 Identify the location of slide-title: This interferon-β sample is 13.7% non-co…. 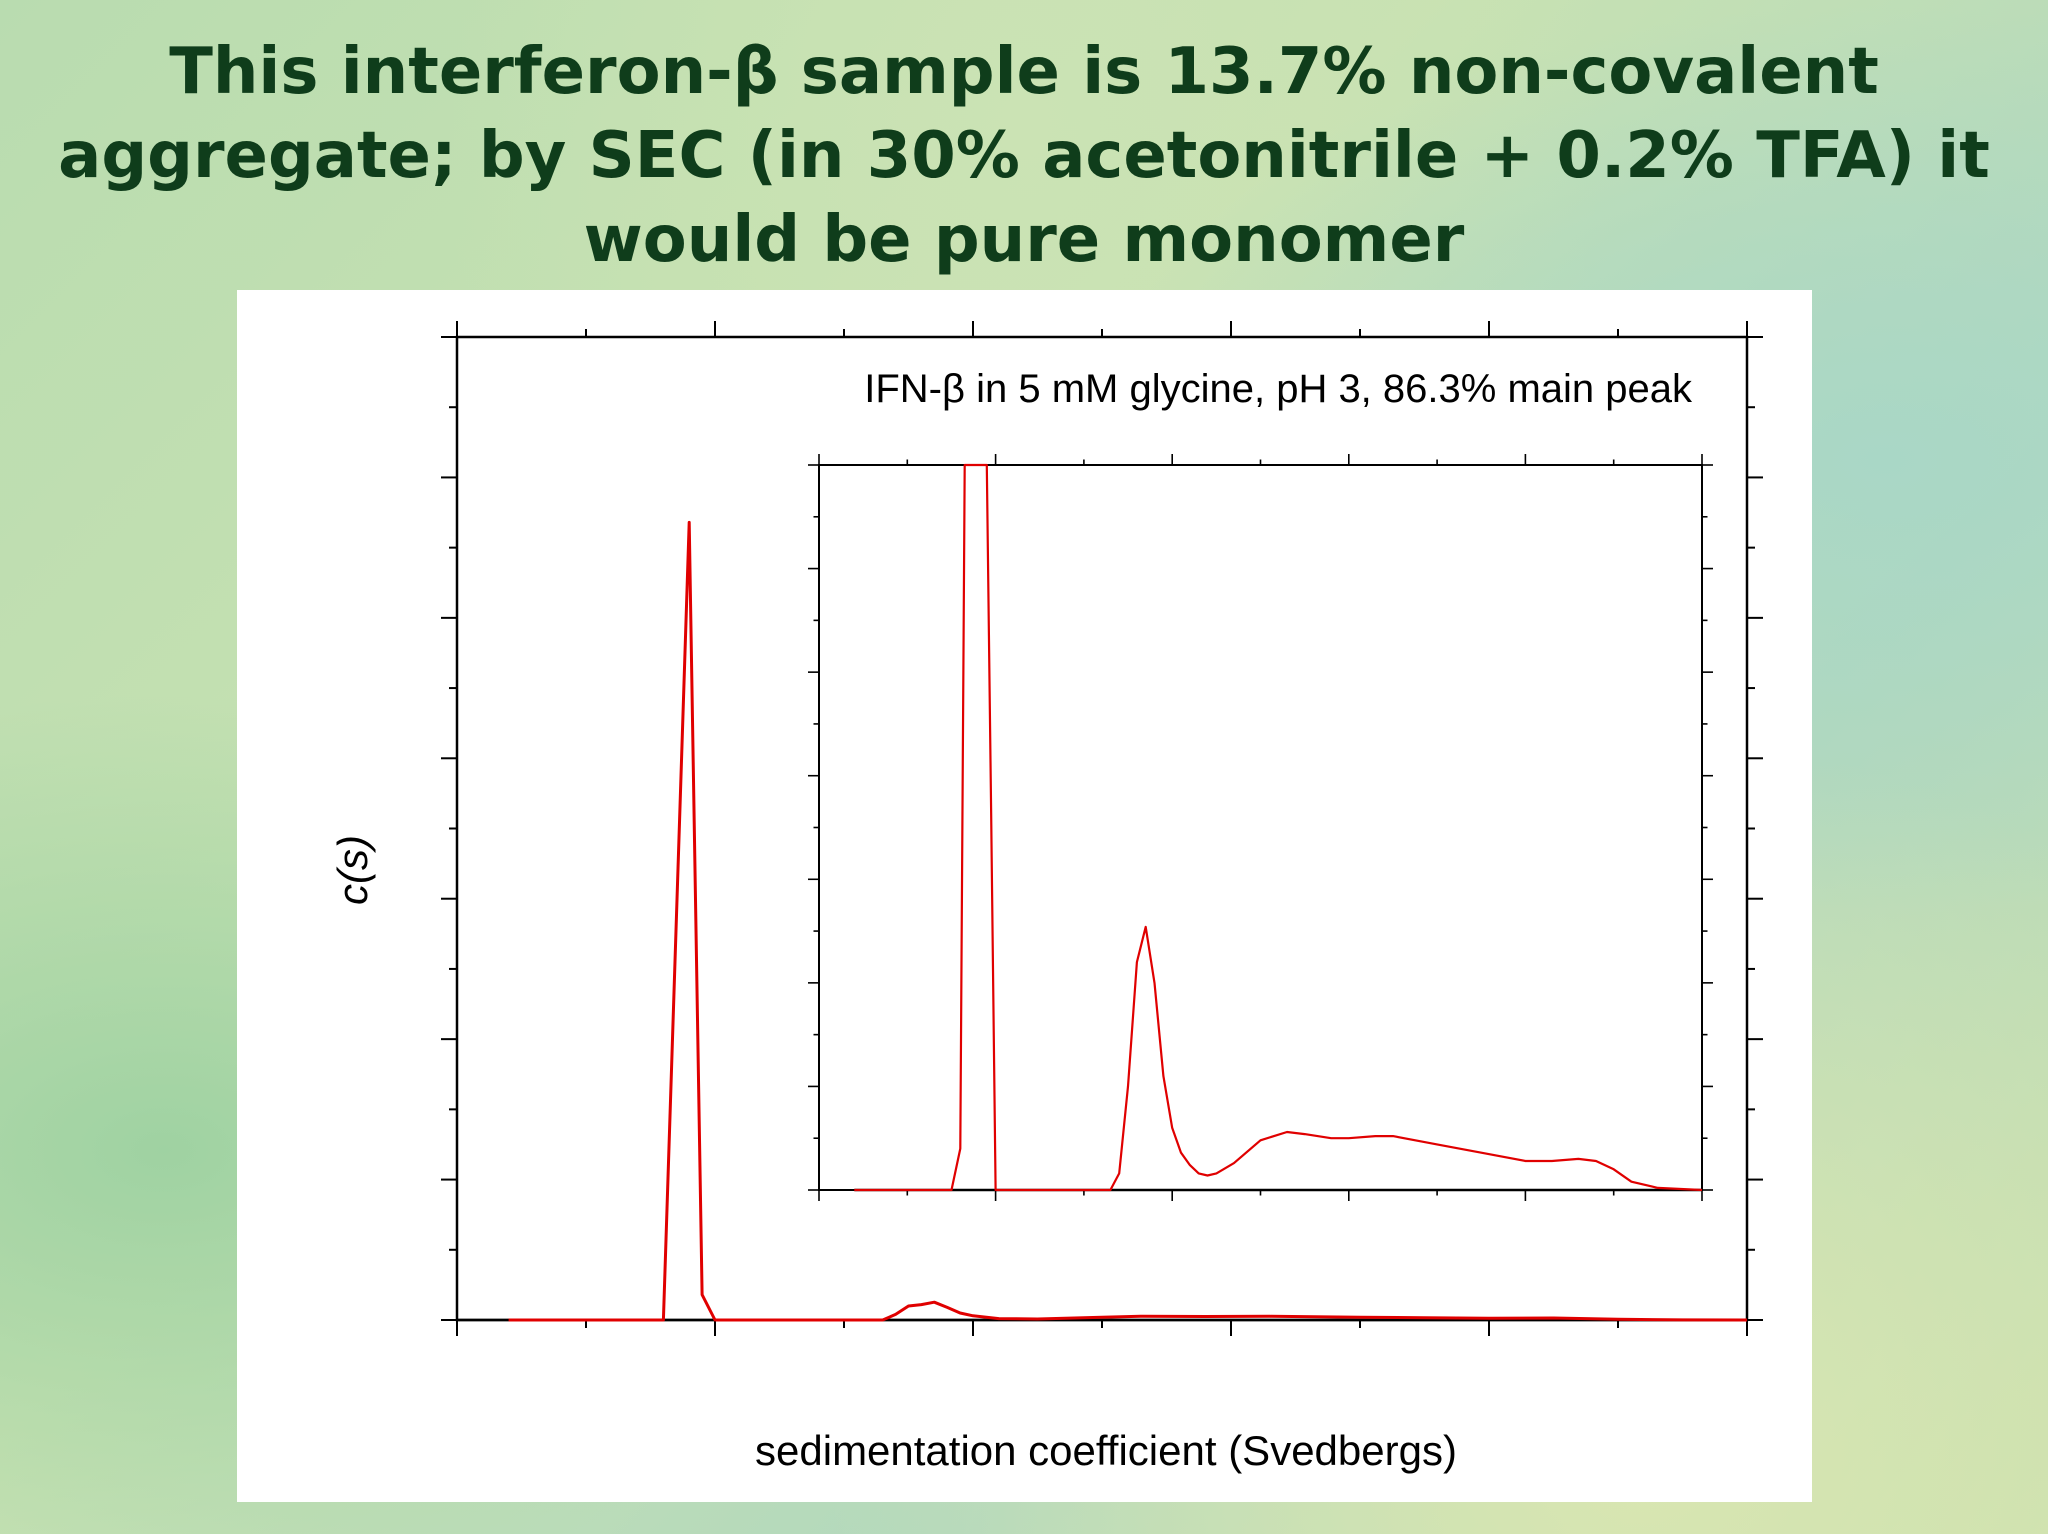
(1024, 156).